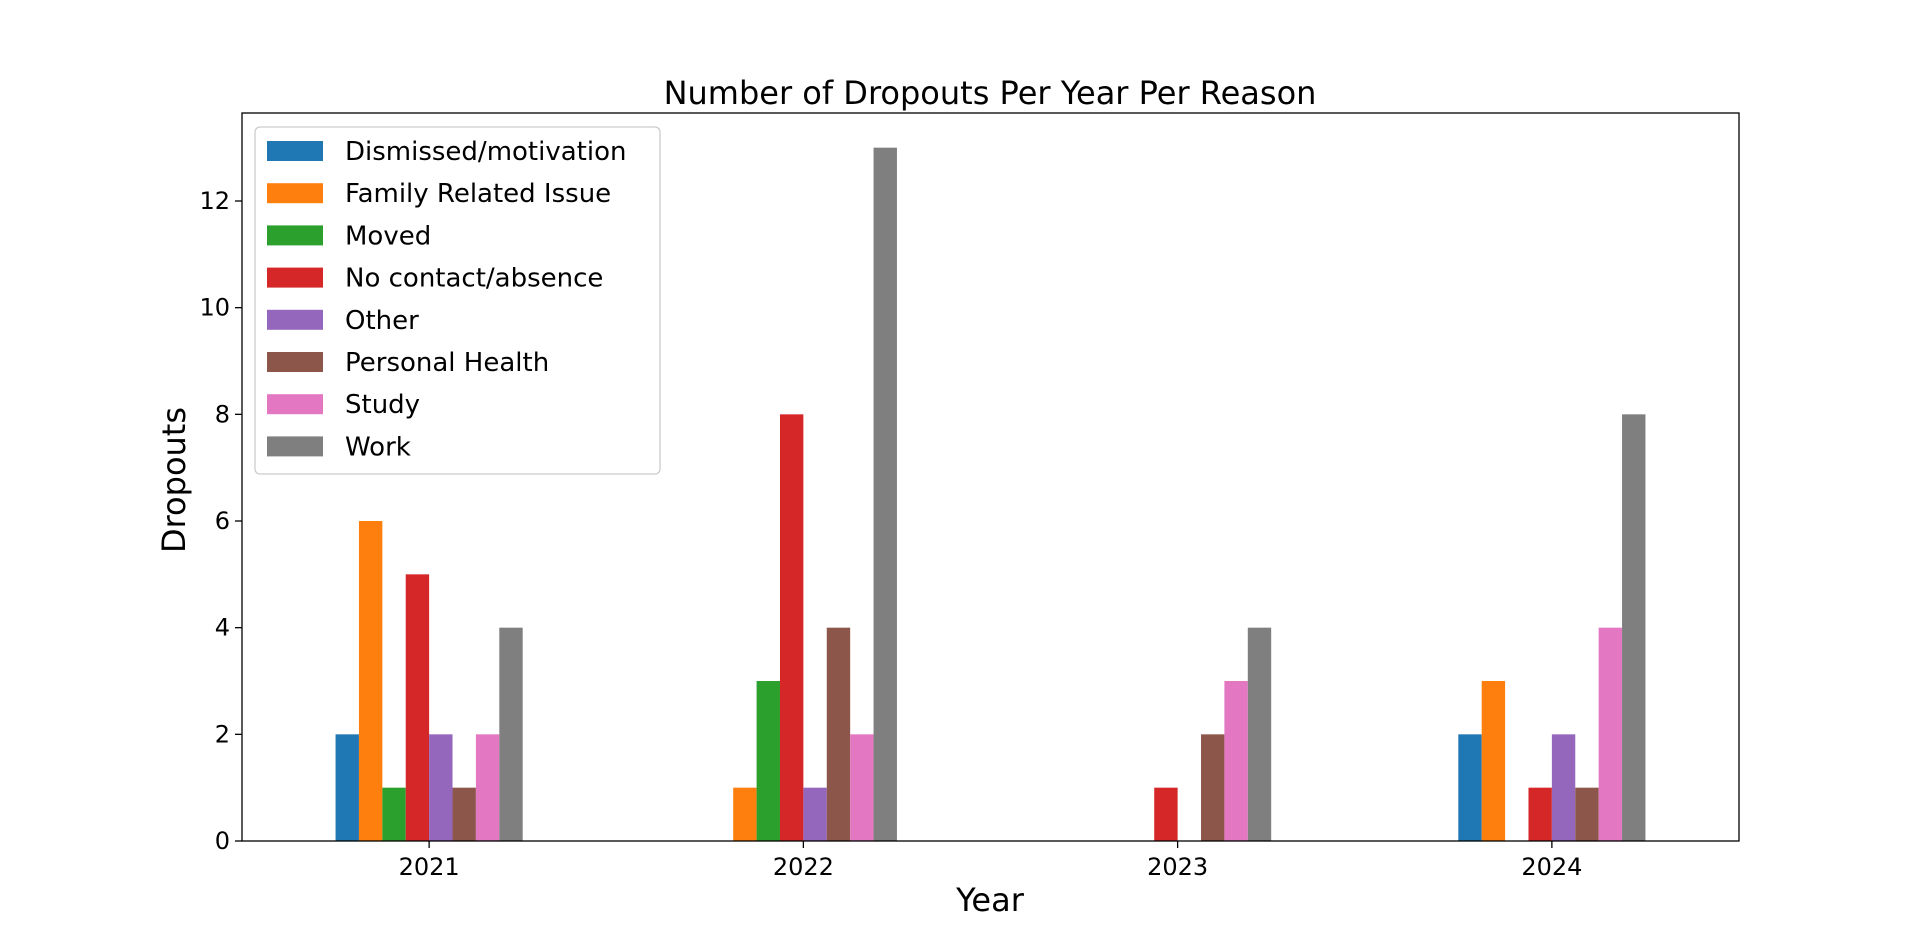 This screenshot has height=936, width=1914. I want to click on bar-2021-no-contact-absence, so click(417, 707).